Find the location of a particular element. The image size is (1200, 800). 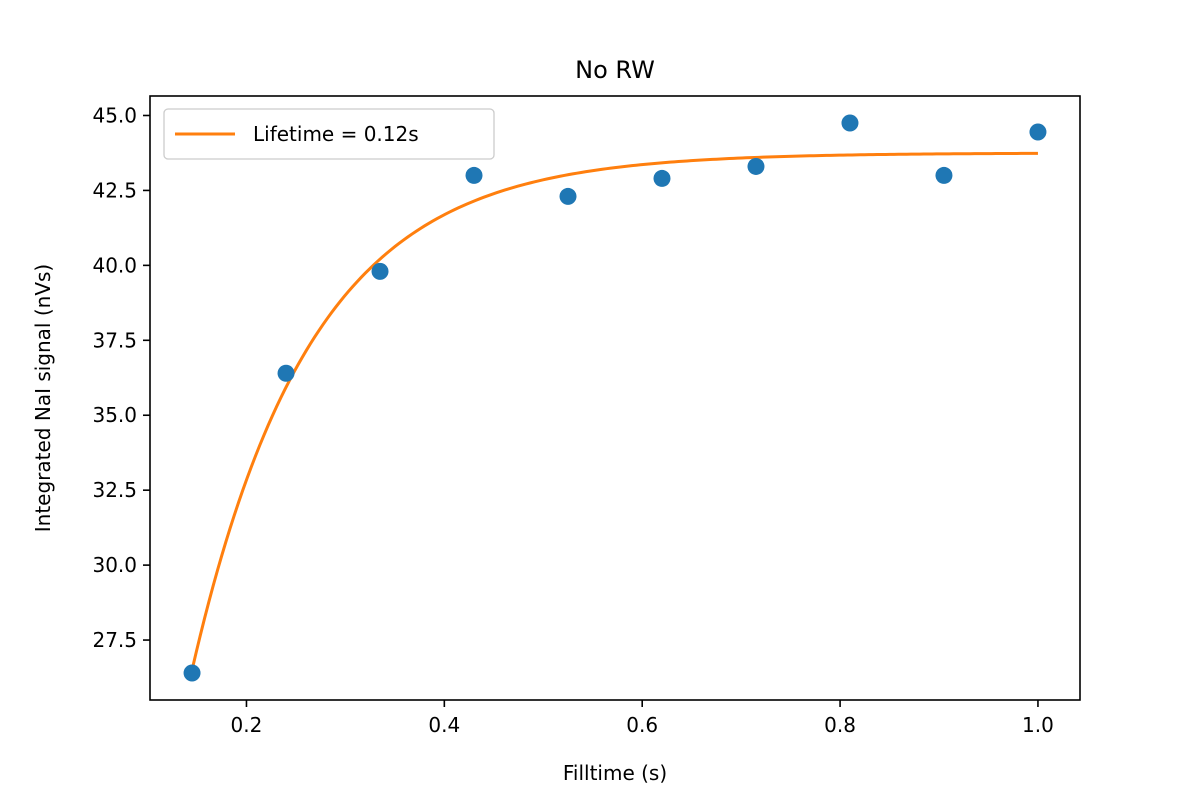

y-tick-label: 30.0 is located at coordinates (114, 565).